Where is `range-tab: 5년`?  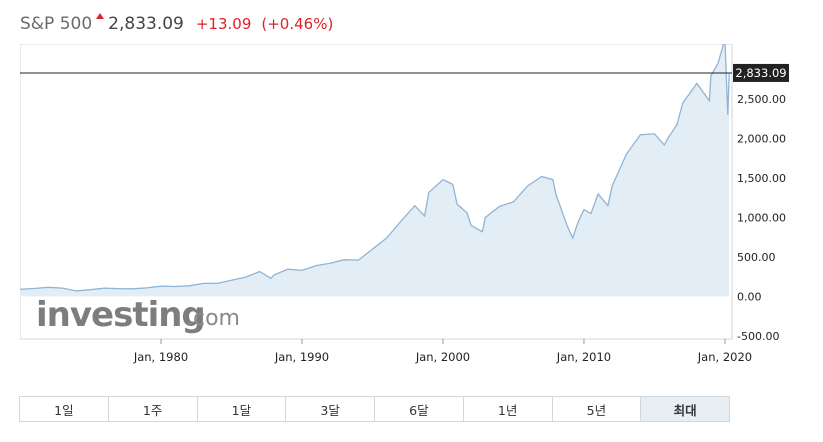 range-tab: 5년 is located at coordinates (597, 409).